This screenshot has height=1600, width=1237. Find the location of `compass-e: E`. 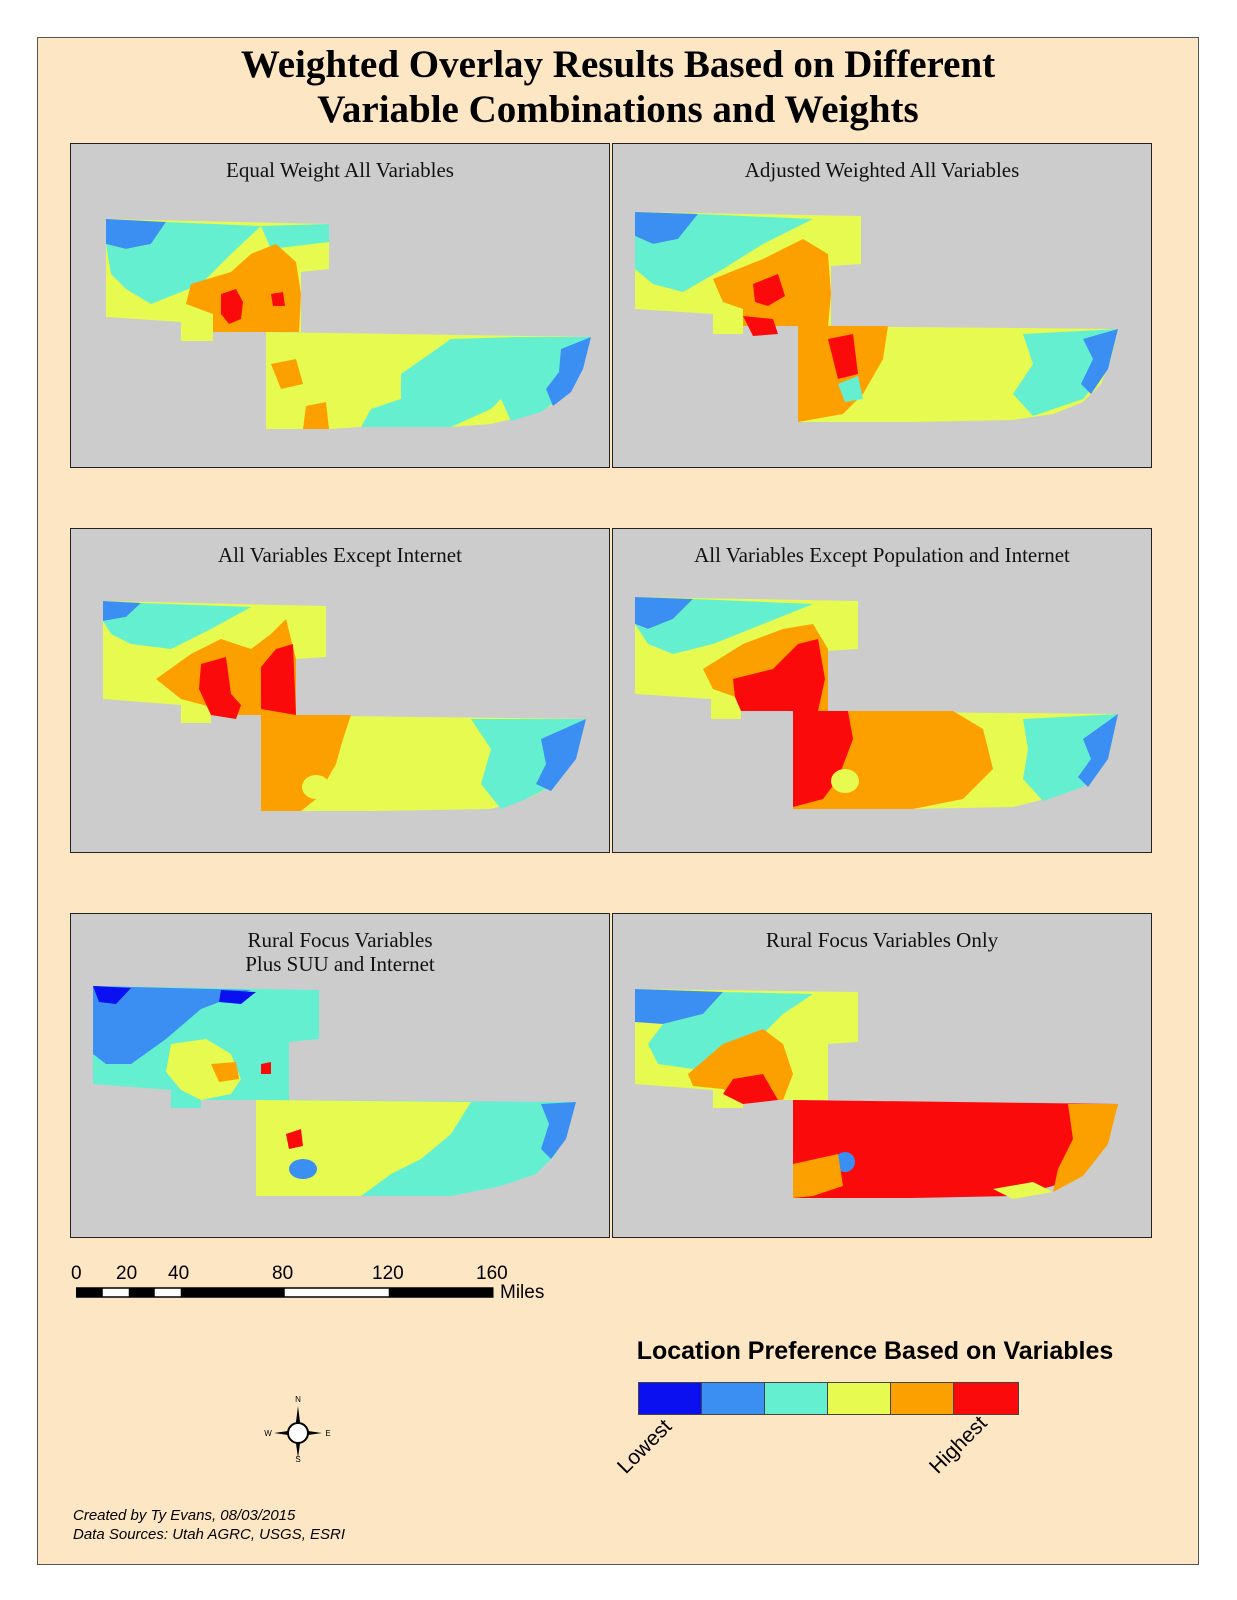

compass-e: E is located at coordinates (327, 1433).